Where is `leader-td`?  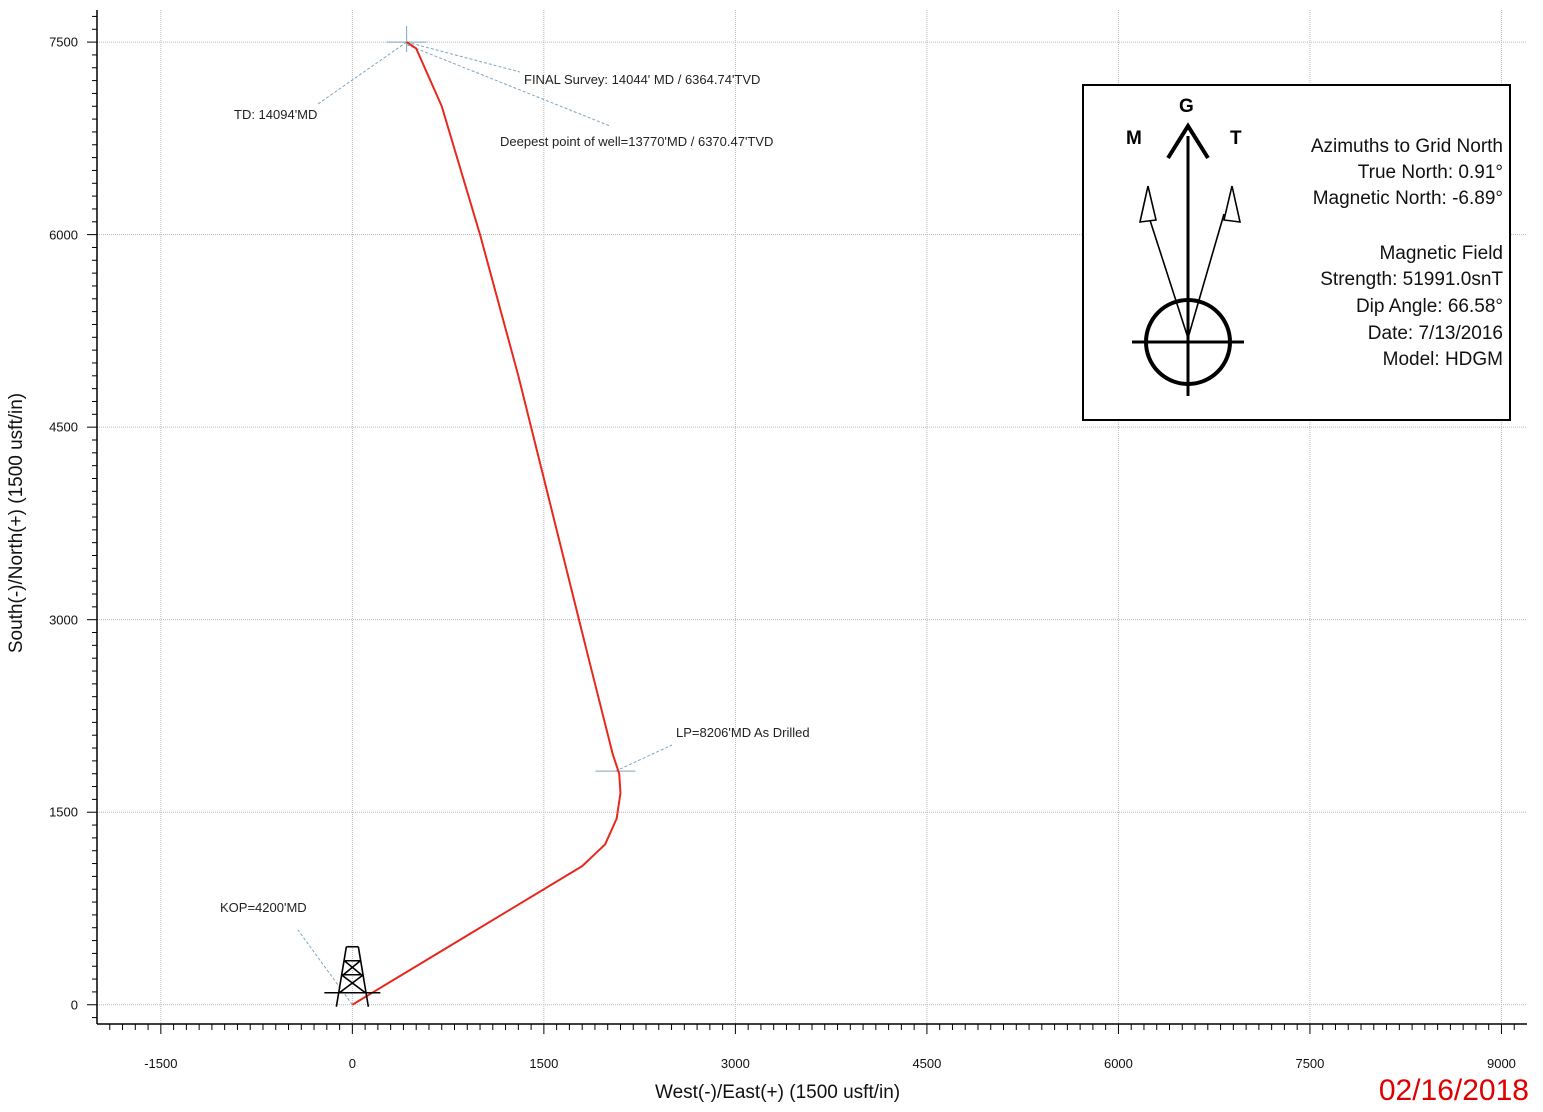
leader-td is located at coordinates (362, 73).